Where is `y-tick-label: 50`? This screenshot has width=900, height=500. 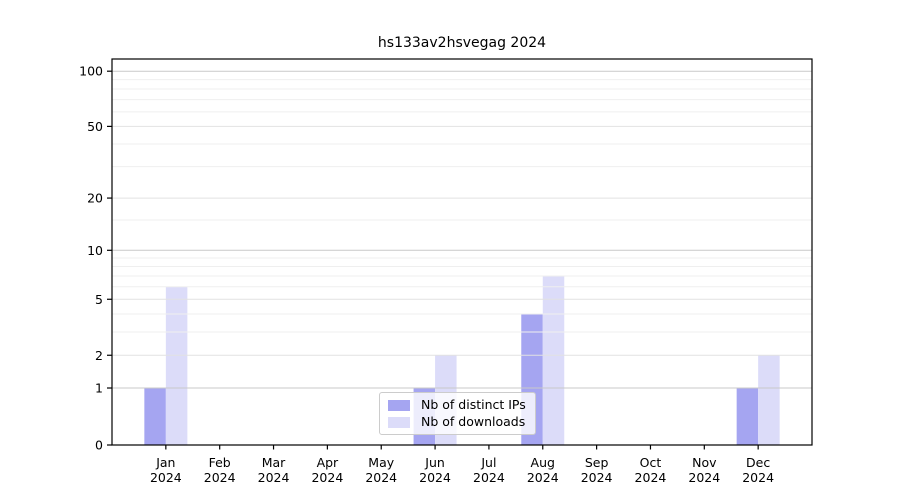
y-tick-label: 50 is located at coordinates (95, 126).